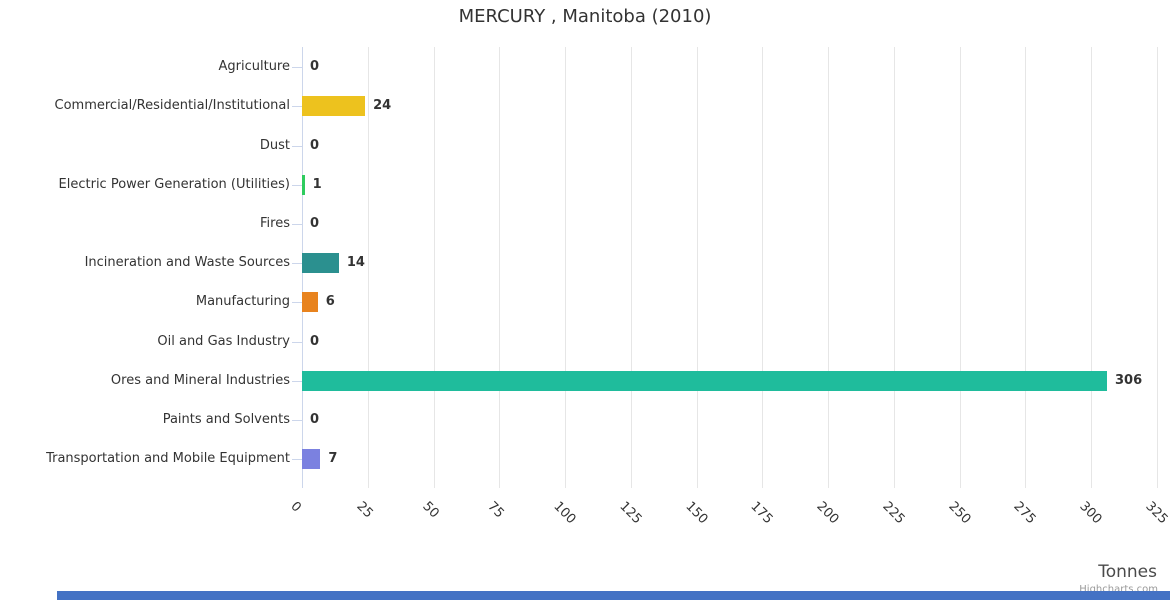 The image size is (1170, 600). Describe the element at coordinates (226, 419) in the screenshot. I see `category-label-paints-and-solvents: Paints and Solvents` at that location.